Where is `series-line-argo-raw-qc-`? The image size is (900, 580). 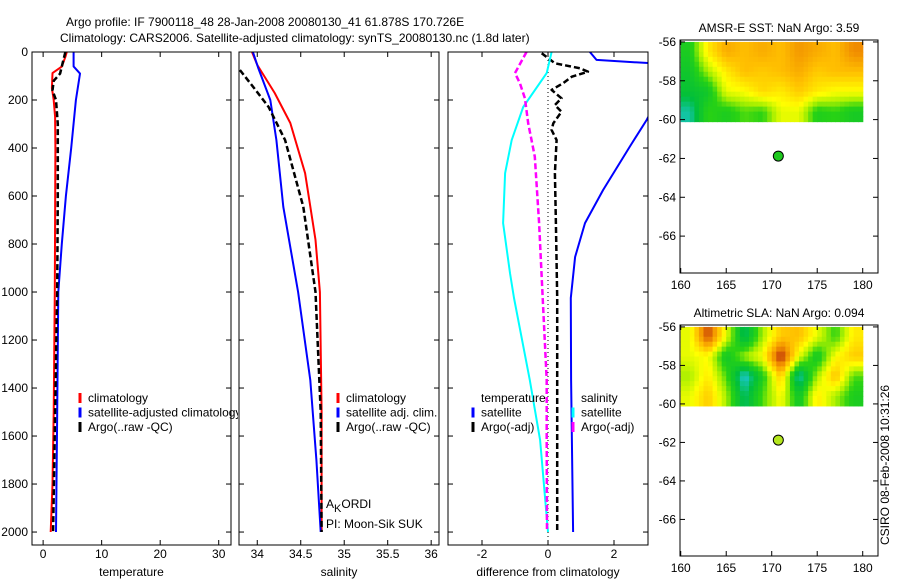 series-line-argo-raw-qc- is located at coordinates (281, 301).